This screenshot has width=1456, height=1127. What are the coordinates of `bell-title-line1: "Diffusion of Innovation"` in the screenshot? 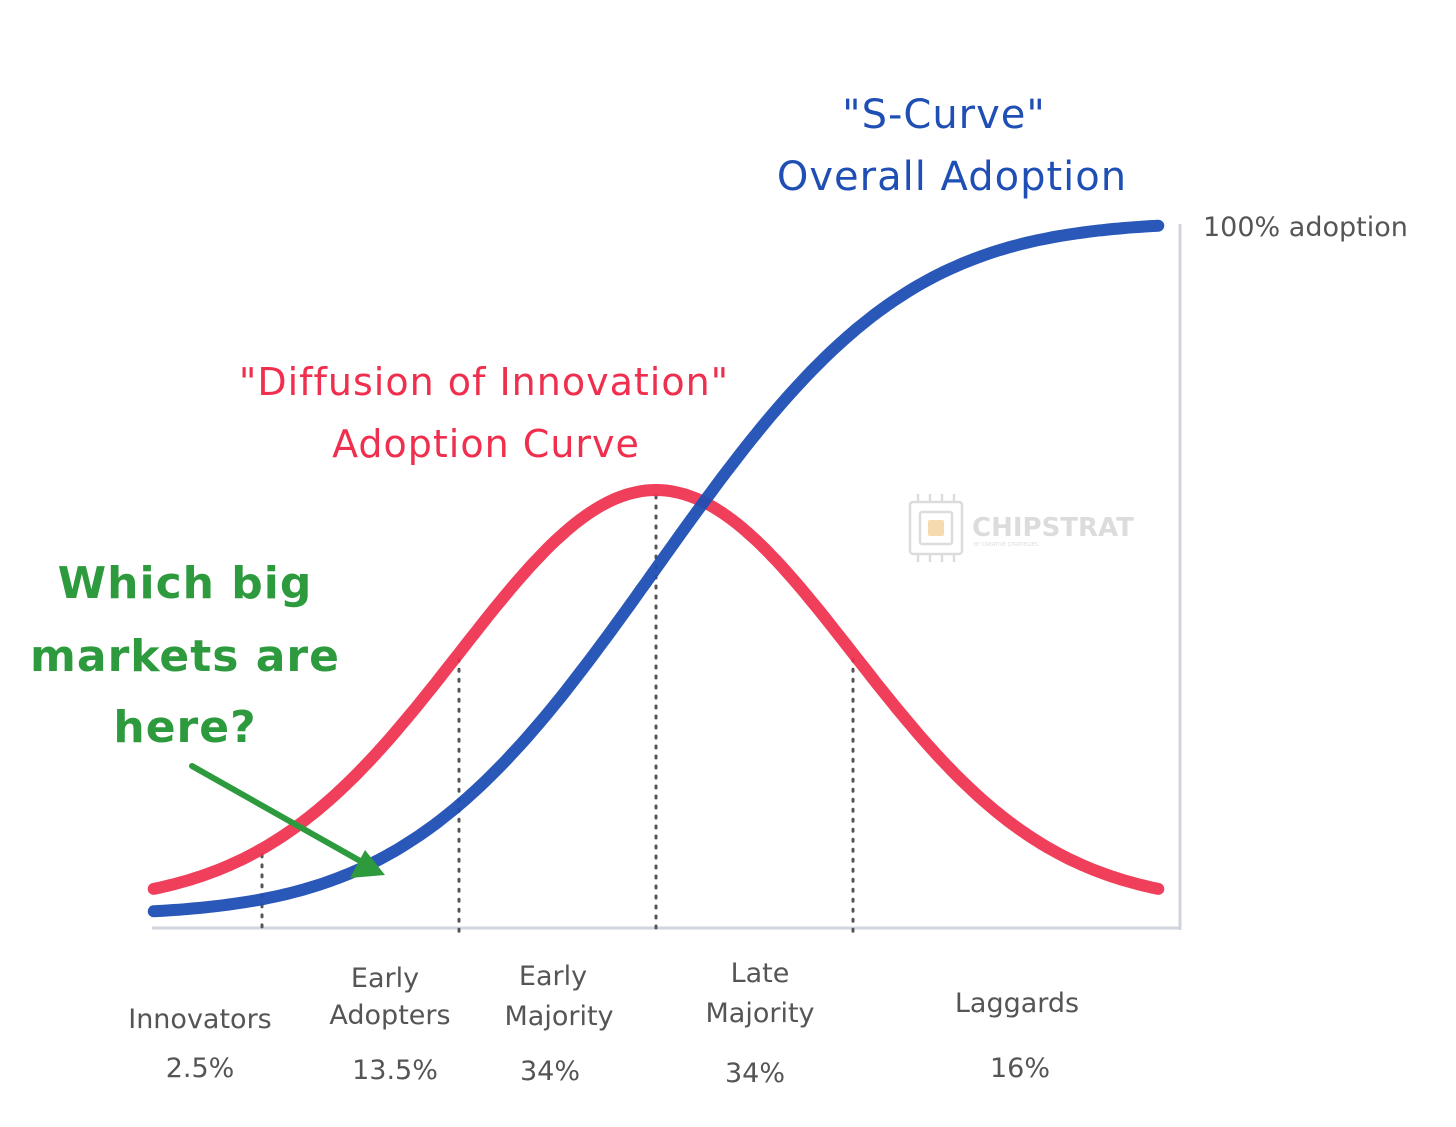 It's located at (484, 382).